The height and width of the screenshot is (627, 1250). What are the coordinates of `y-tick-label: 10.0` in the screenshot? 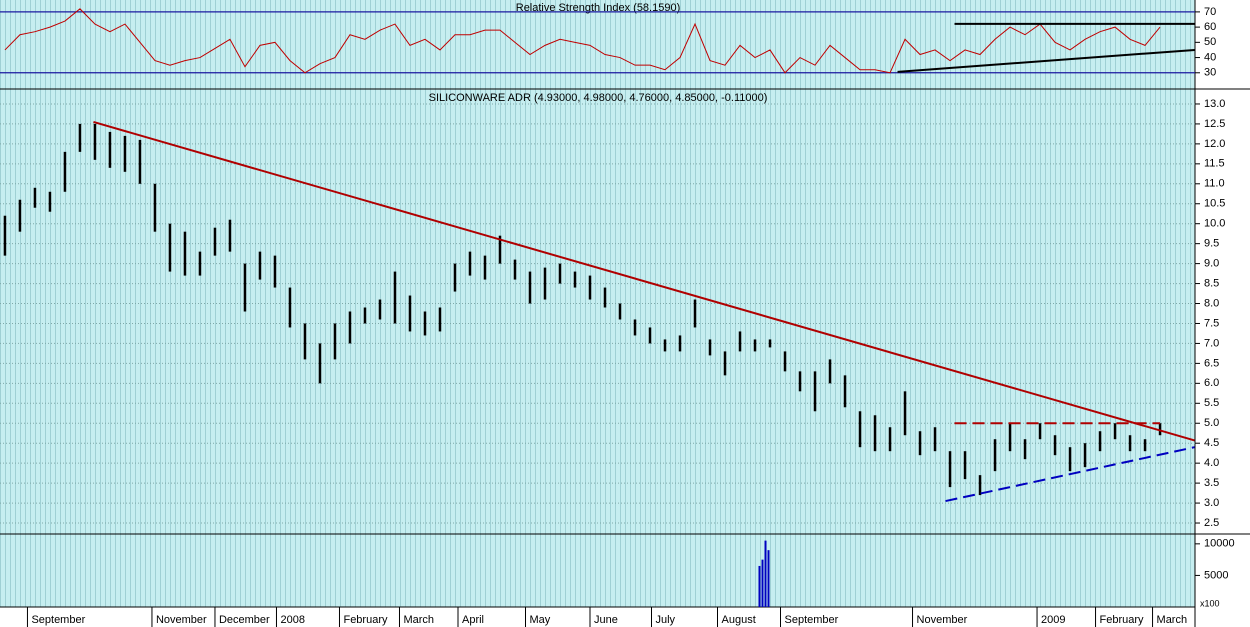 It's located at (1214, 224).